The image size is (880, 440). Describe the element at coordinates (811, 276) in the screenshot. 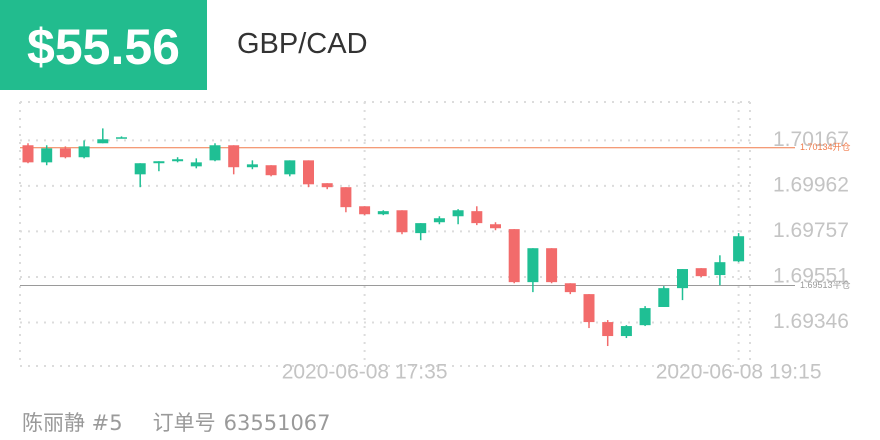

I see `y-tick-label: 1.69551` at that location.